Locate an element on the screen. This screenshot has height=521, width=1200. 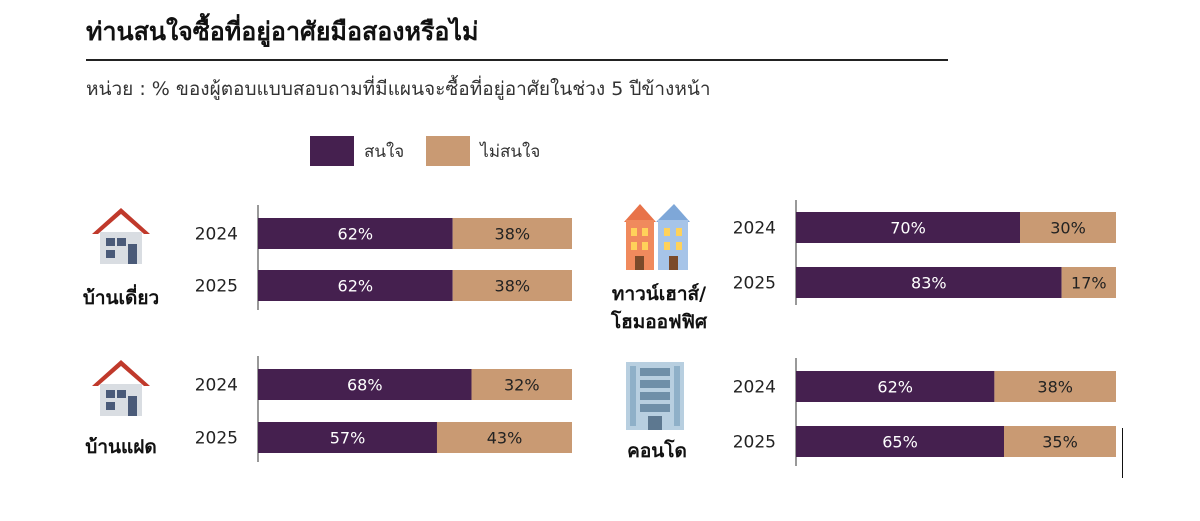
panel-label-twin-house: บ้านแฝด is located at coordinates (121, 447).